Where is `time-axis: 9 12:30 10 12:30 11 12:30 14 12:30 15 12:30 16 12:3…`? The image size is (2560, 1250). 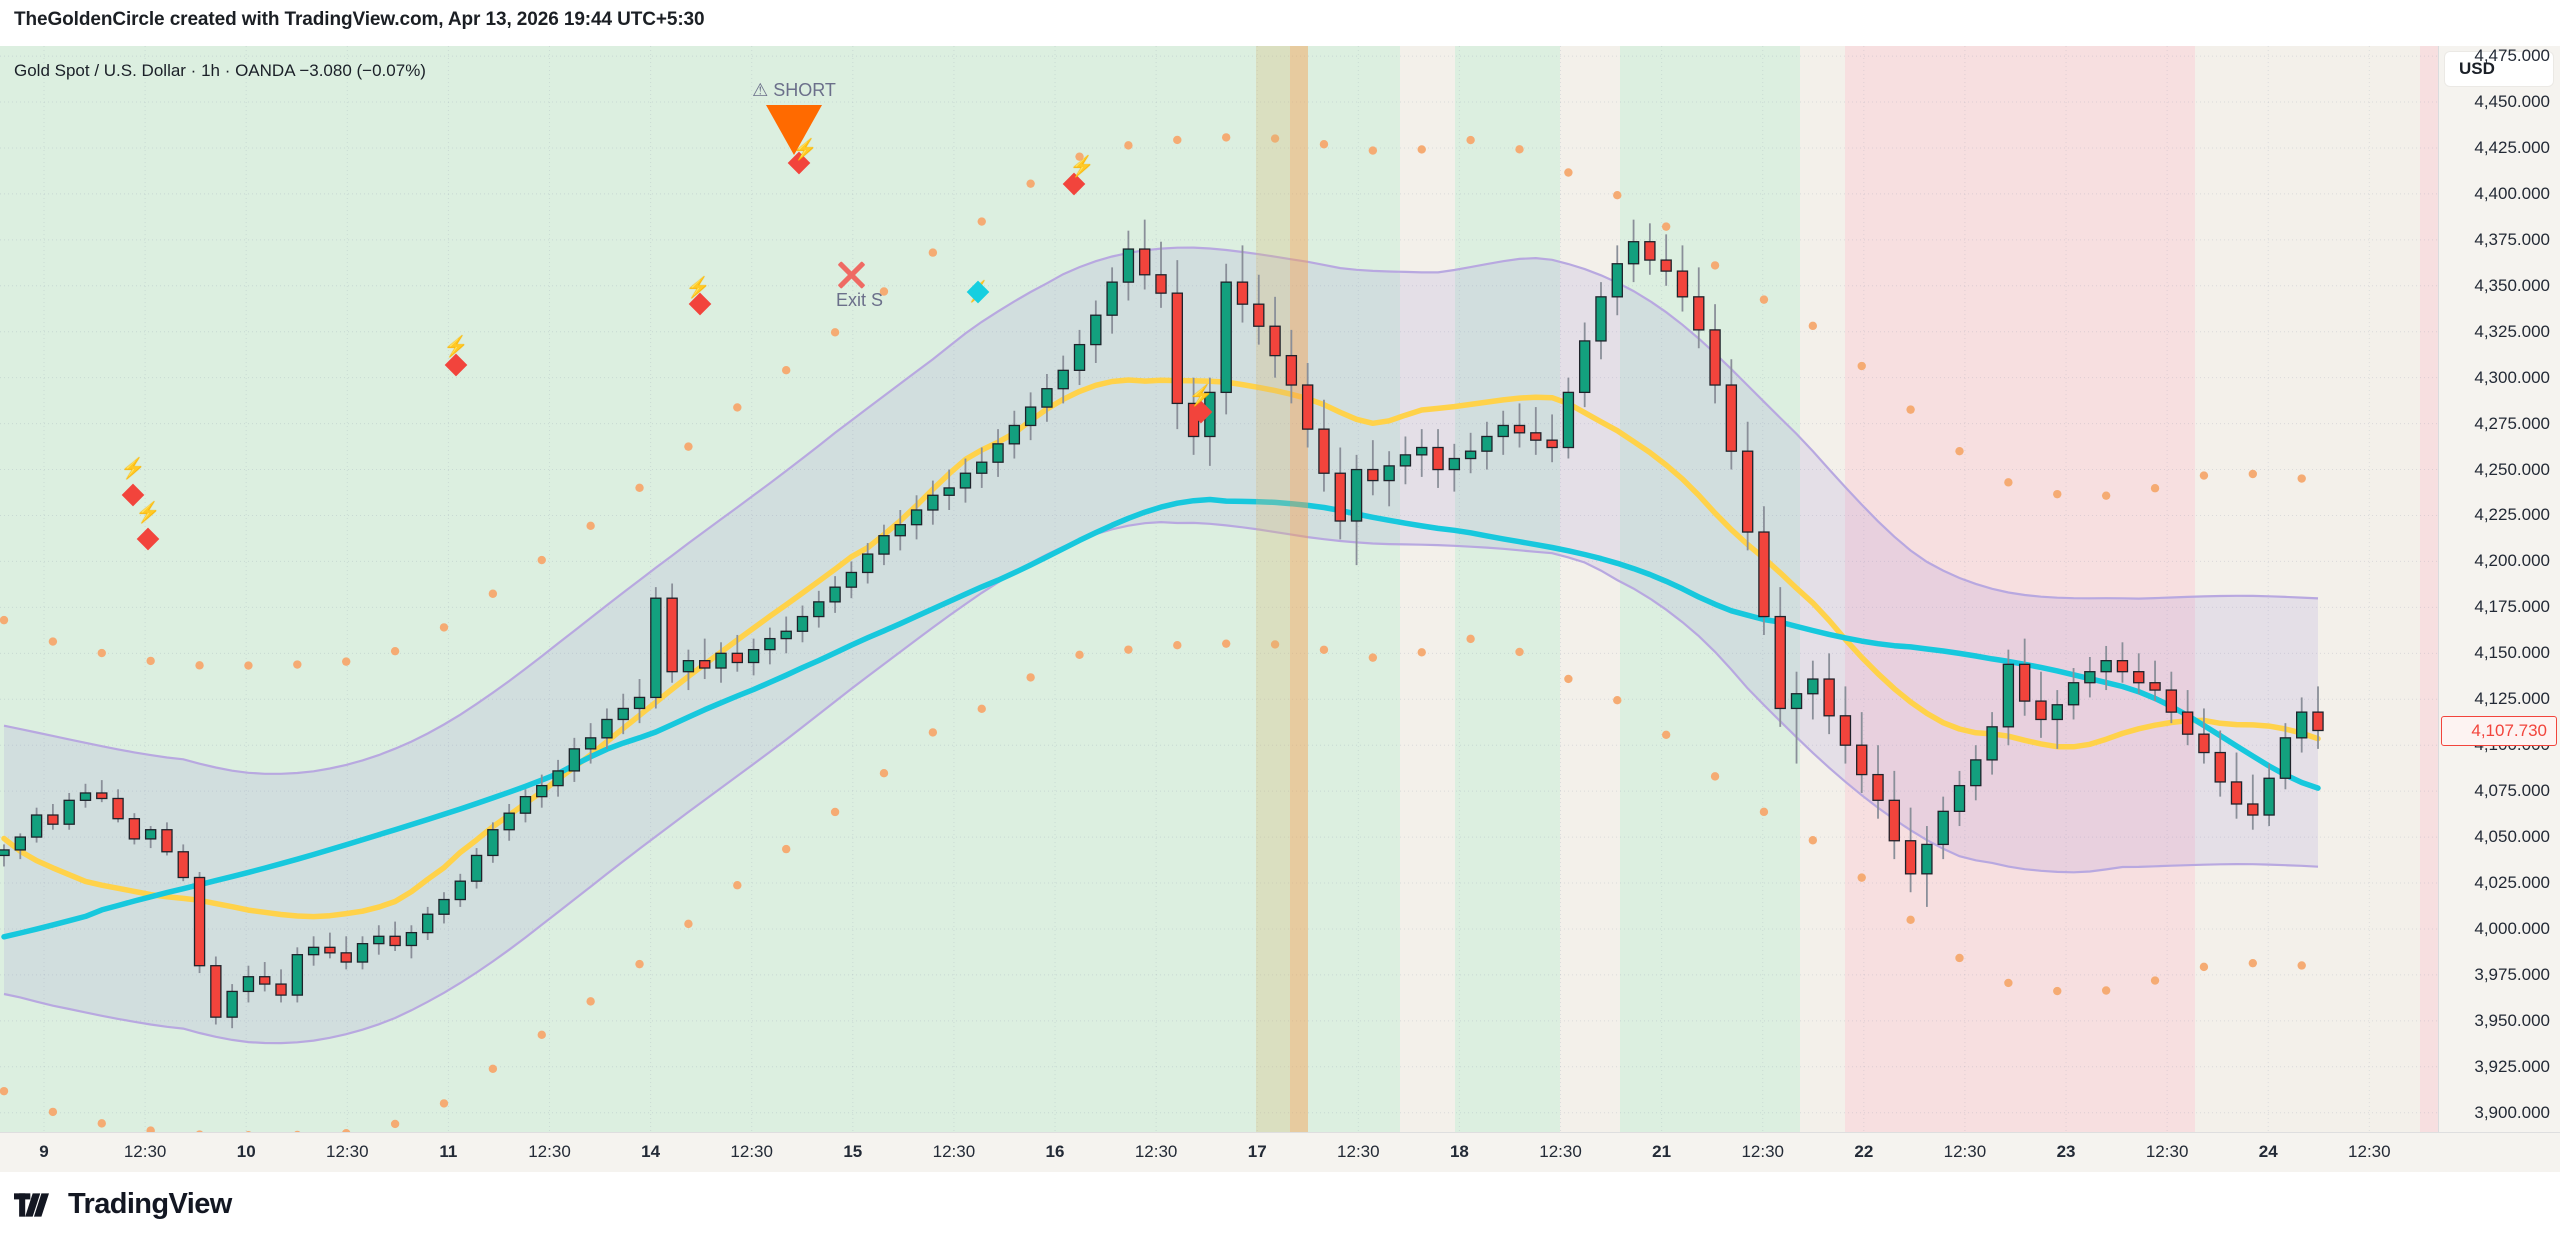
time-axis: 9 12:30 10 12:30 11 12:30 14 12:30 15 12:30 16 12:3… is located at coordinates (1280, 1152).